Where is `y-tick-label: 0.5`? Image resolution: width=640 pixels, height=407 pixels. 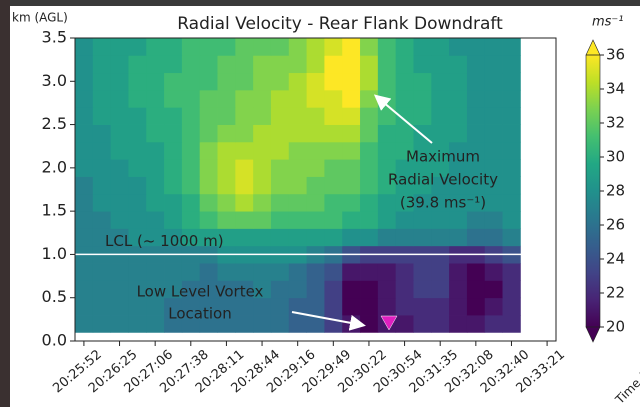 y-tick-label: 0.5 is located at coordinates (54, 296).